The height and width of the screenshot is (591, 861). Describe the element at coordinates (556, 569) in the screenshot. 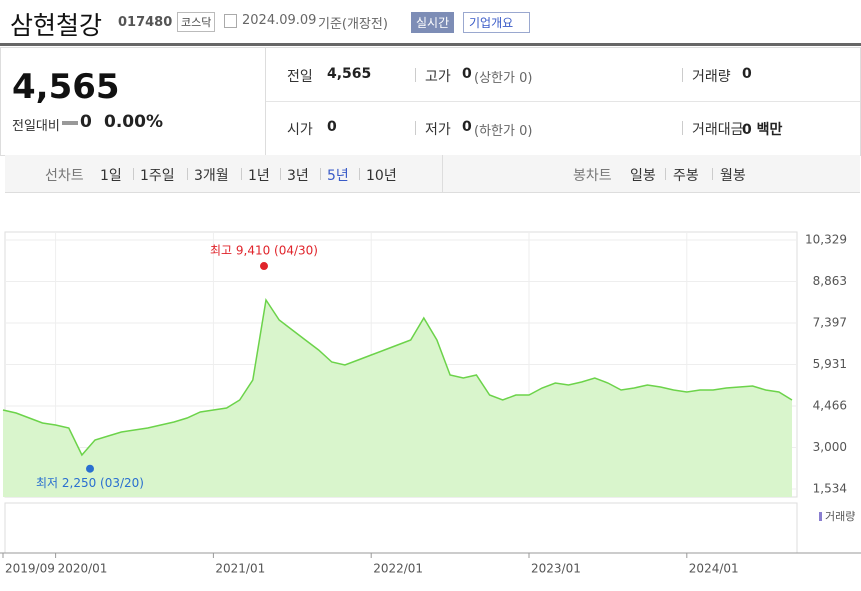

I see `x-tick-label: 2023/01` at that location.